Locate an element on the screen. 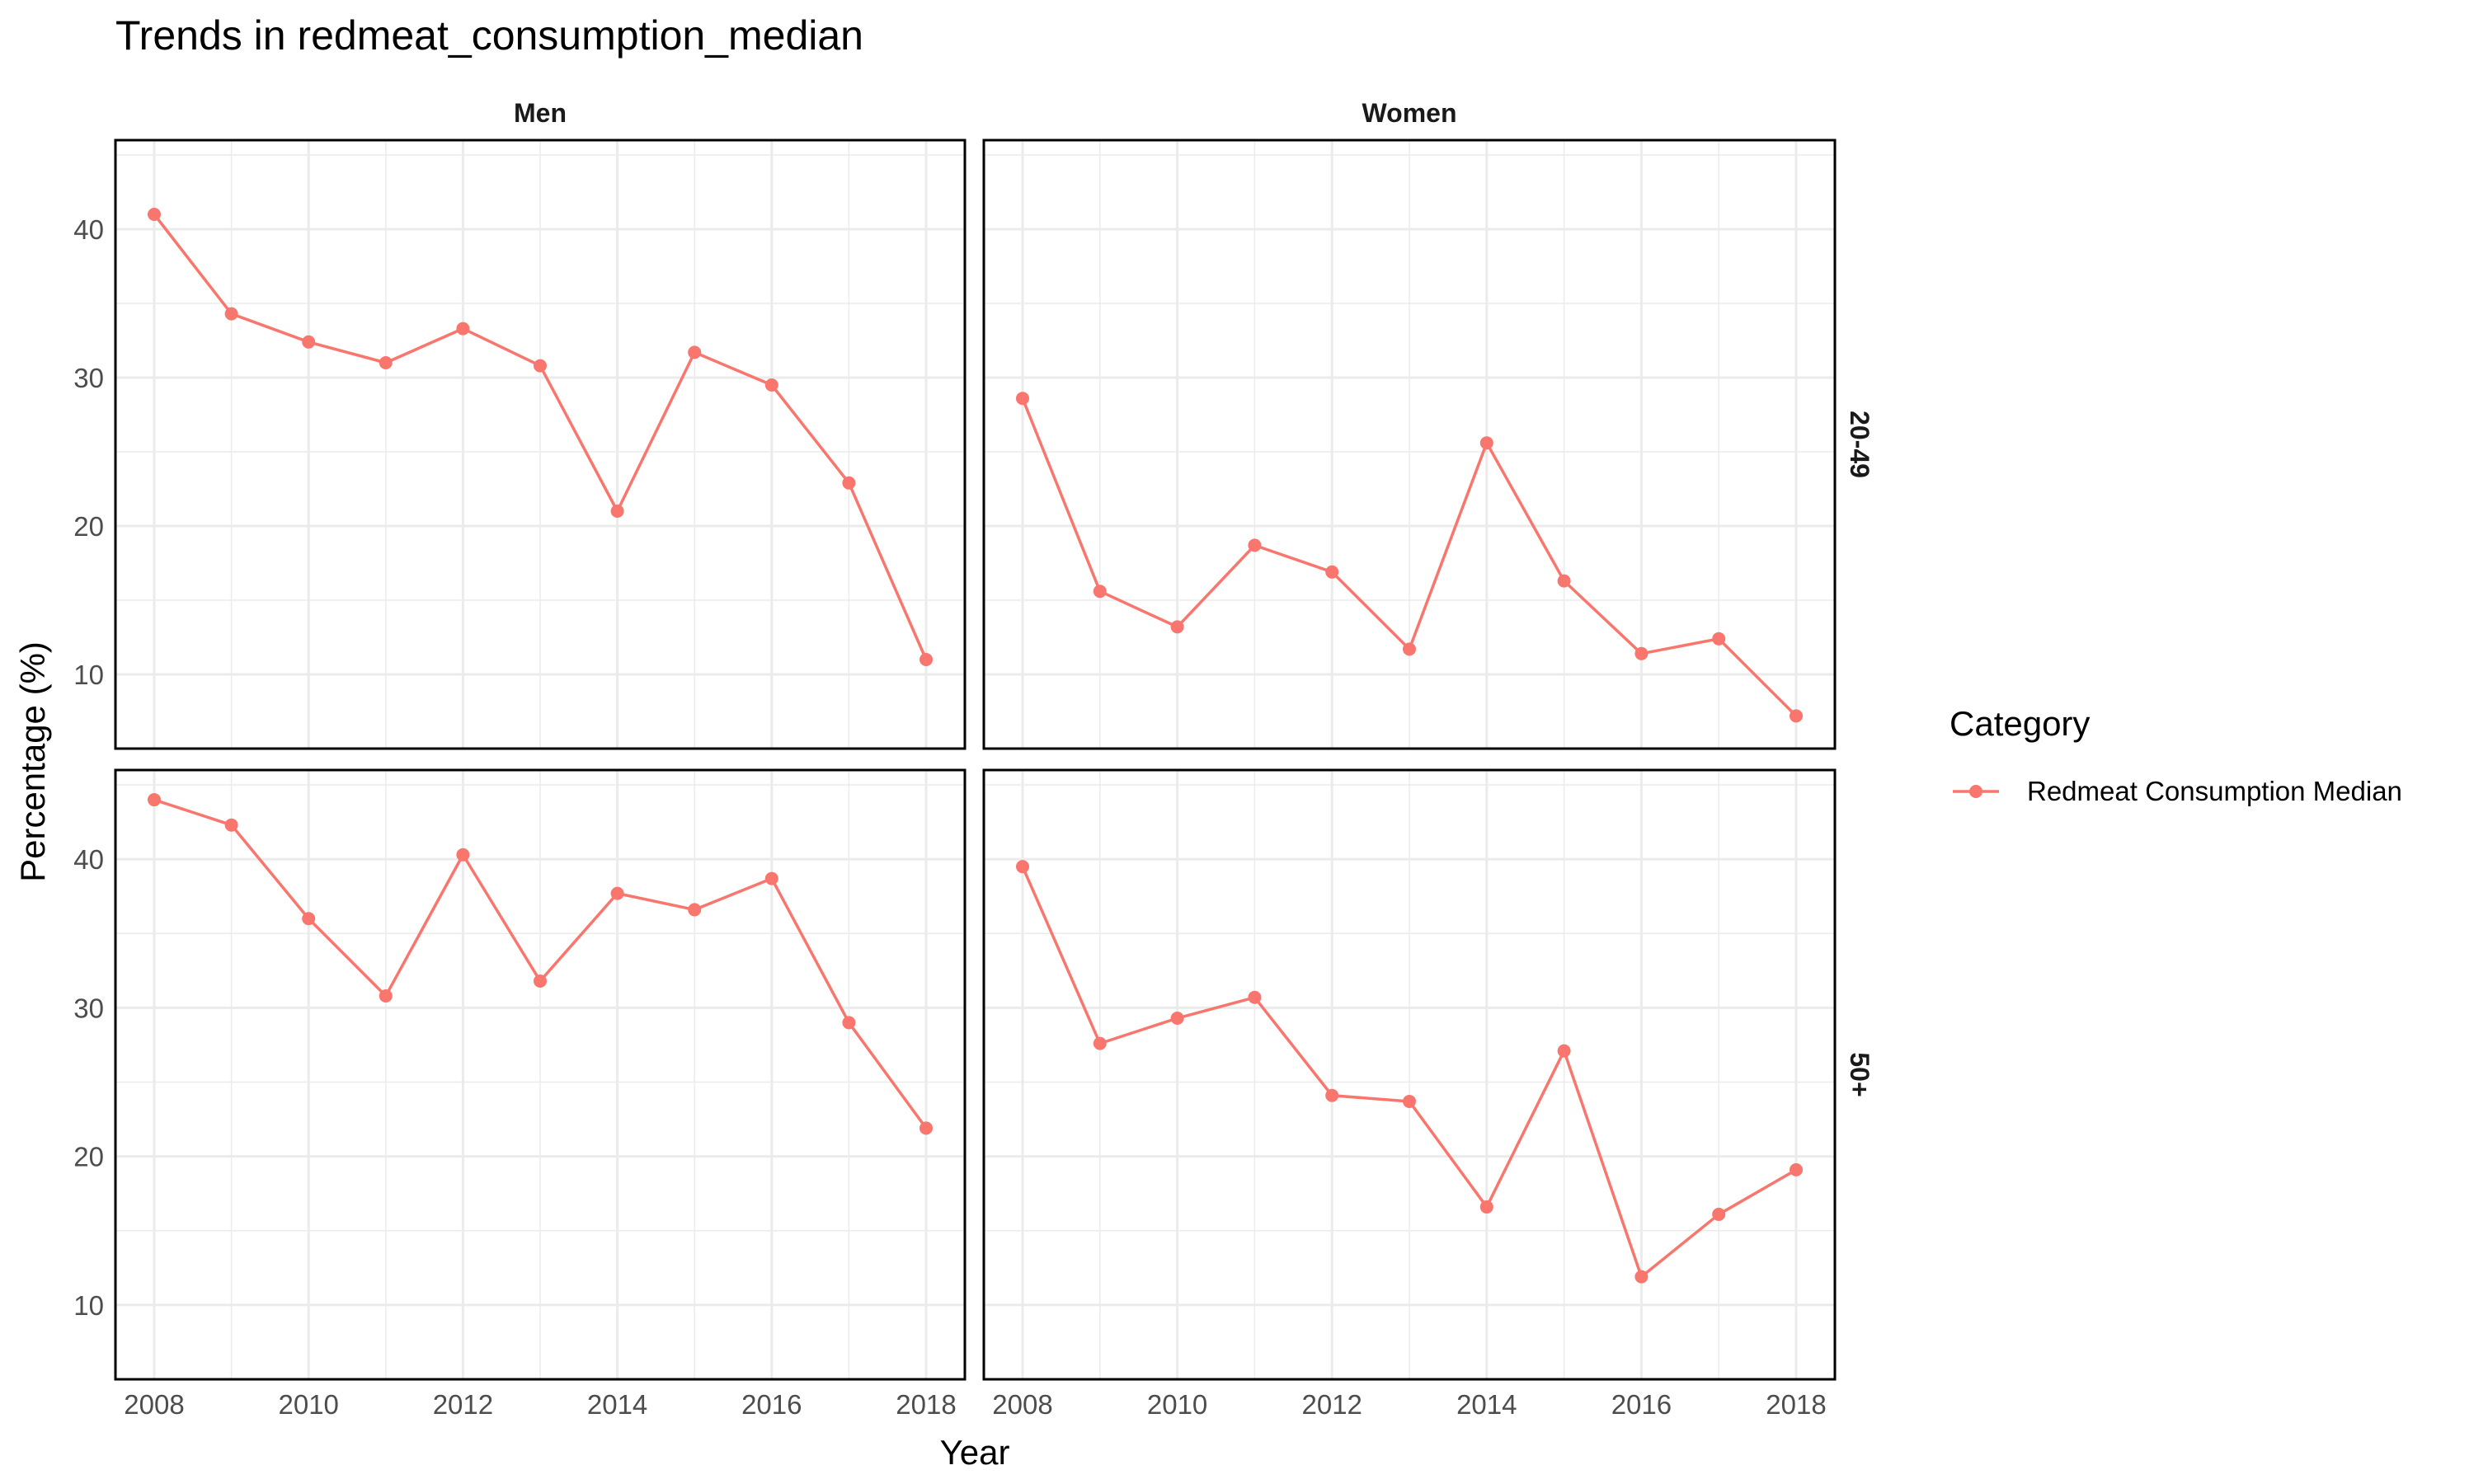 This screenshot has height=1484, width=2474. panel-men-20-49: 10 20 30 40 is located at coordinates (520, 445).